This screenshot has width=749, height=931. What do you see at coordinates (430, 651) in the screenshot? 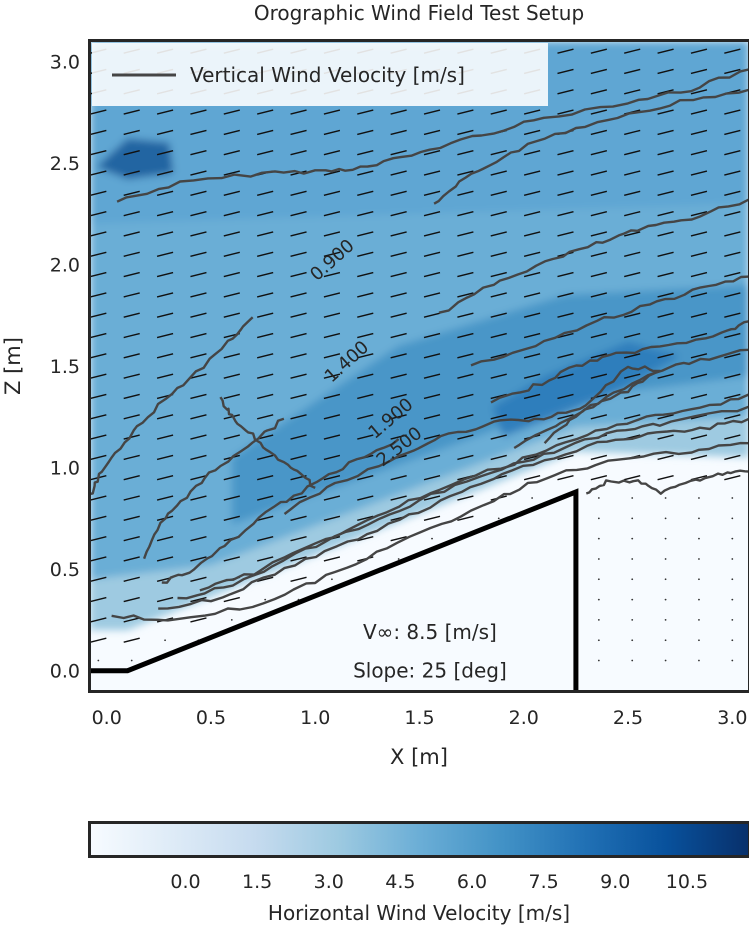
I see `annotations: V∞: 8.5 [m/s] Slope: 25 [deg]` at bounding box center [430, 651].